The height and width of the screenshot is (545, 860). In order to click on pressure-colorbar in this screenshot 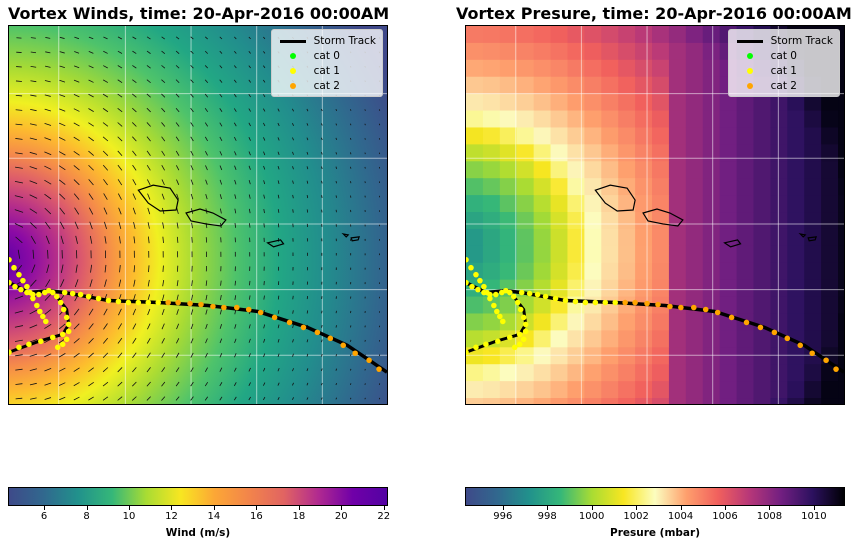, I will do `click(655, 496)`.